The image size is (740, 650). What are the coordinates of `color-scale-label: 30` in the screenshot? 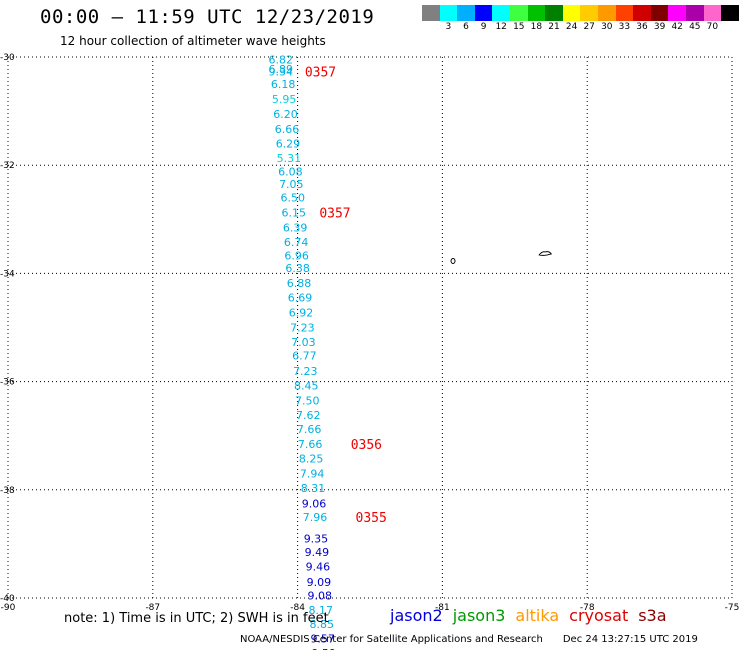 It's located at (607, 27).